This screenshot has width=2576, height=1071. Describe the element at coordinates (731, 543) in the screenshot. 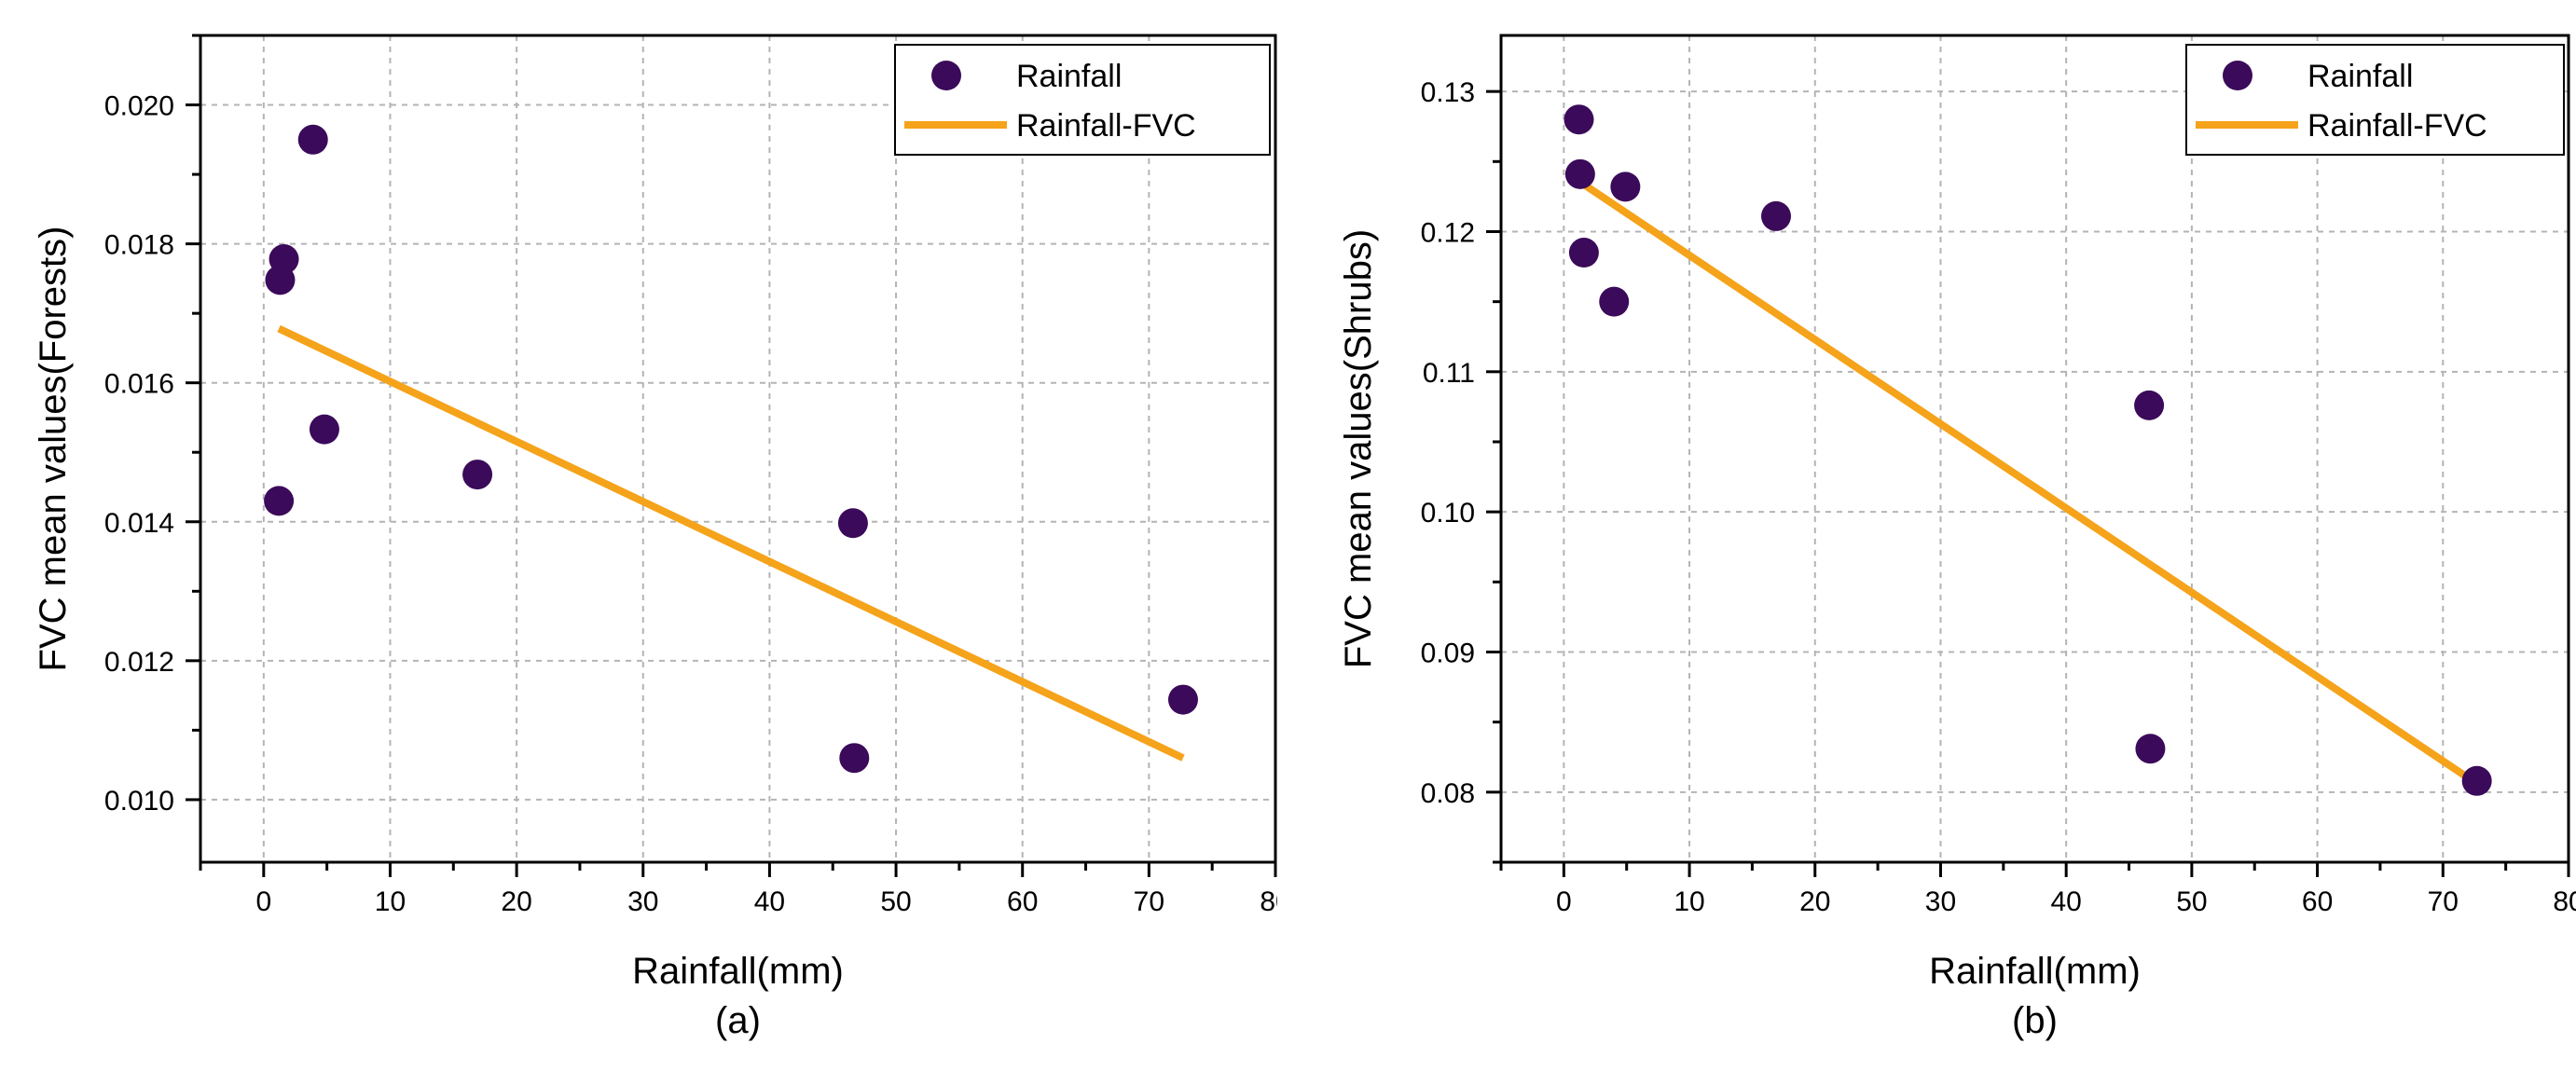

I see `regression-line` at that location.